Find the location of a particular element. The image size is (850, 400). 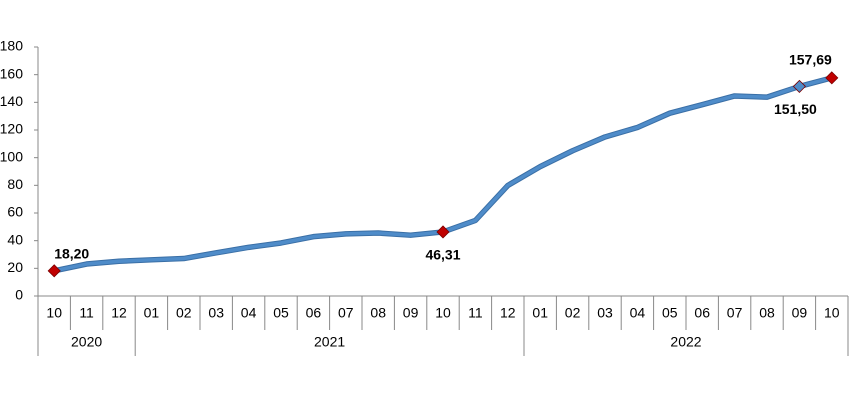

y-tick-label: 180 is located at coordinates (11, 46).